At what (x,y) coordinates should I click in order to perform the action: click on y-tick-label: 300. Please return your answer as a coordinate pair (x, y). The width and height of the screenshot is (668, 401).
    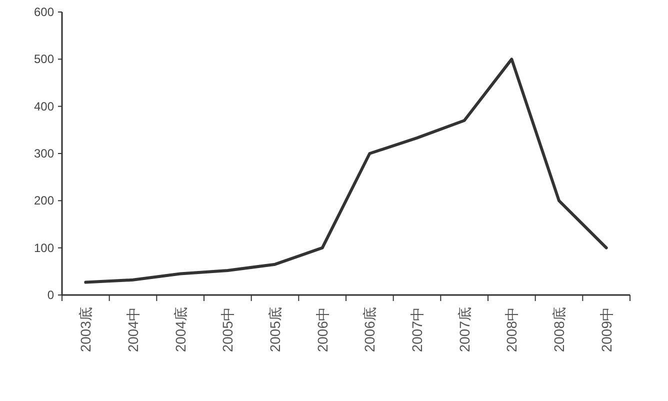
    Looking at the image, I should click on (44, 153).